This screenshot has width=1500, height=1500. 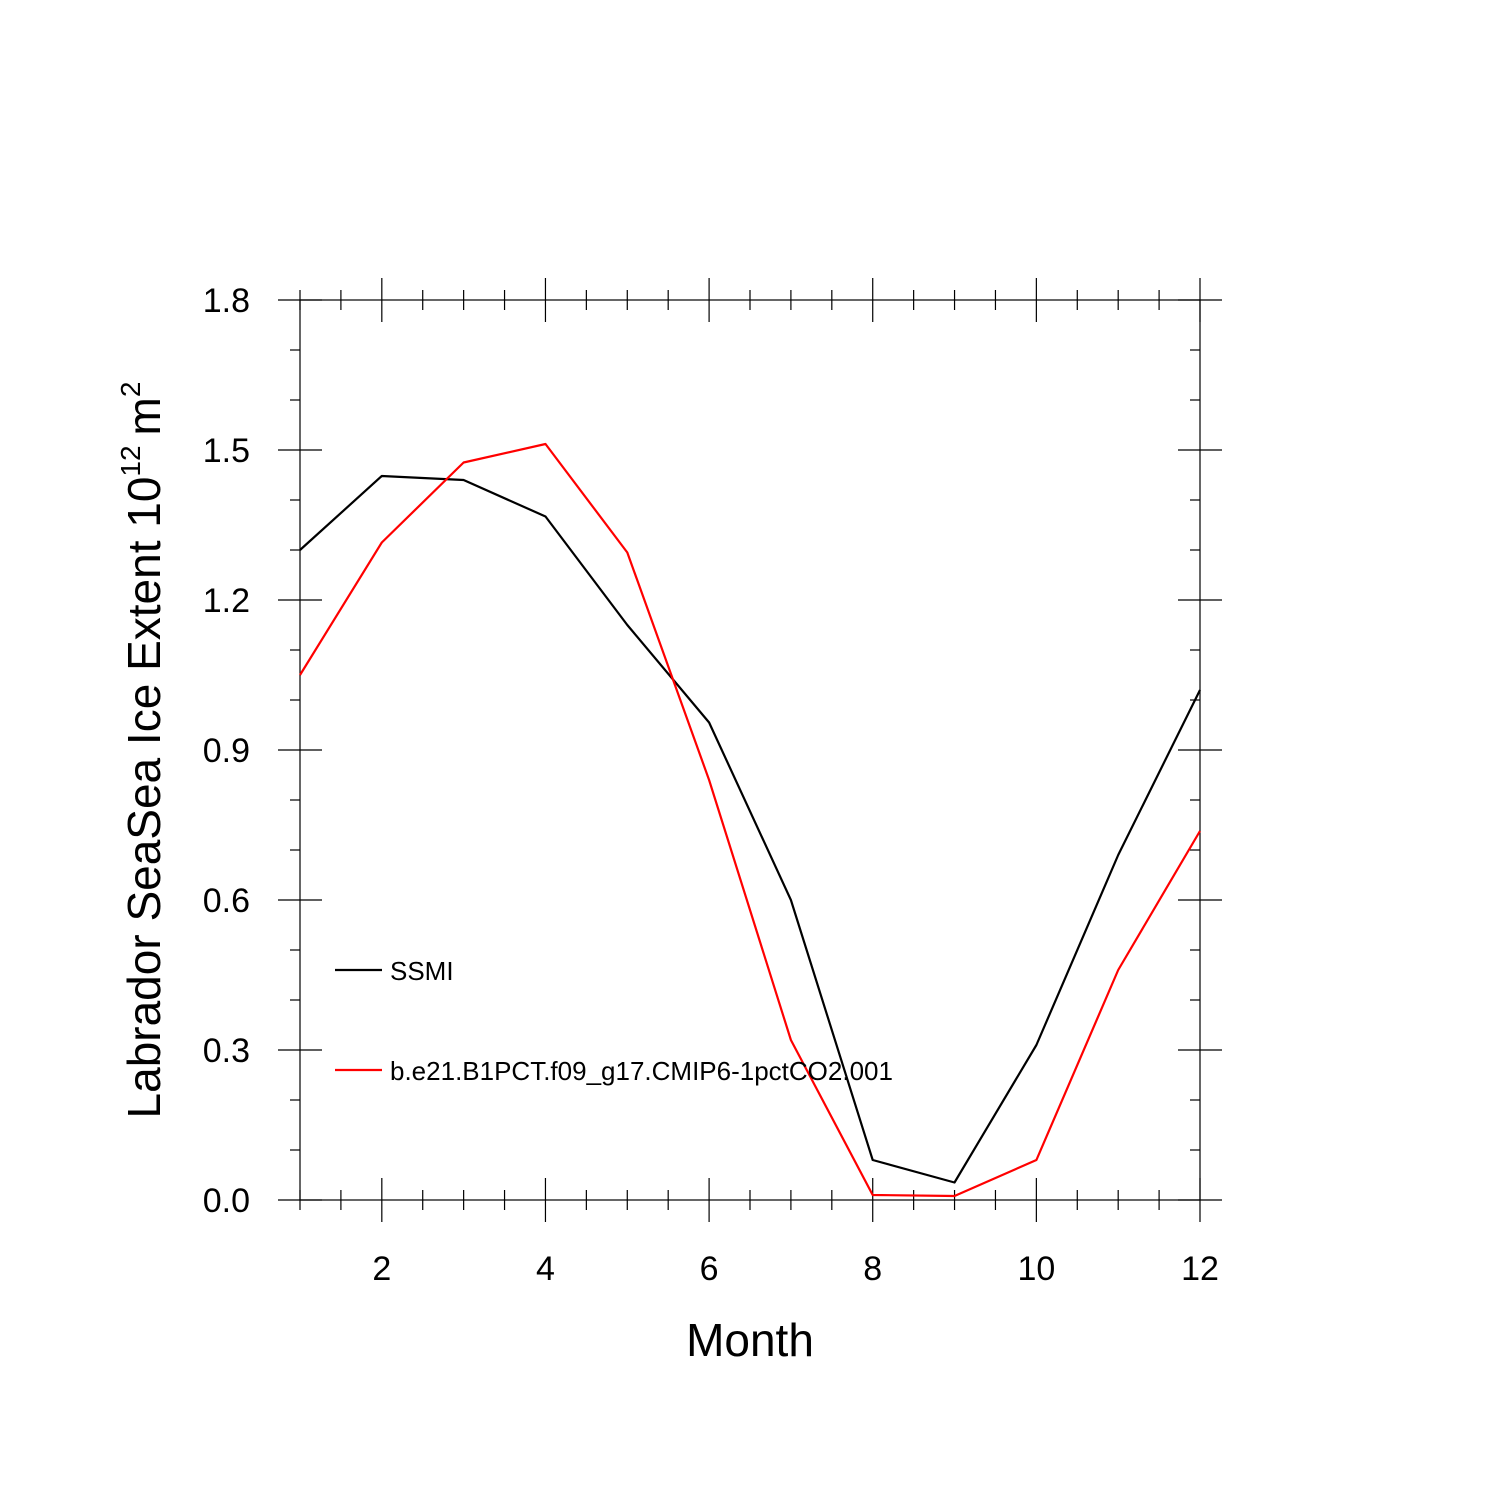 I want to click on y-tick-label: 0.6, so click(x=226, y=901).